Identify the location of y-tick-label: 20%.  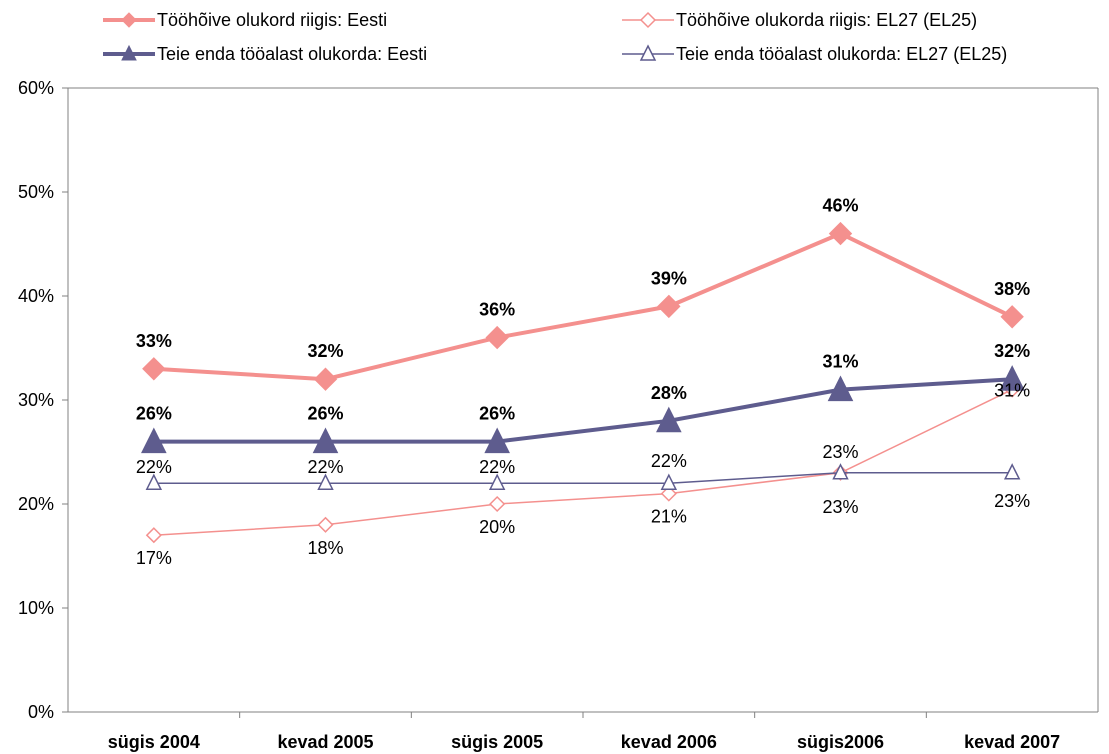
(36, 504).